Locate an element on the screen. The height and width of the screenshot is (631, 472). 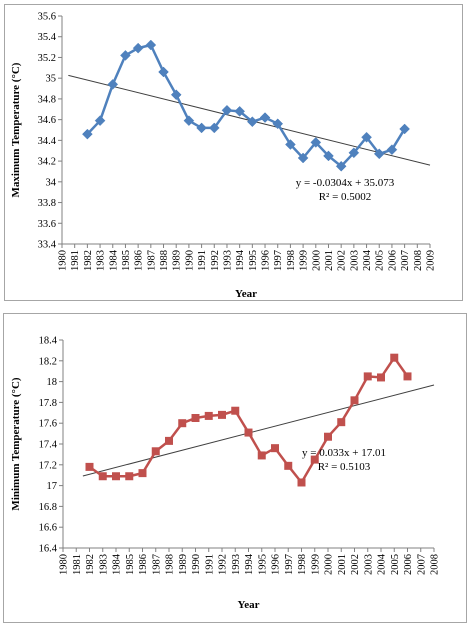
x-tick-label: 1999 is located at coordinates (315, 564).